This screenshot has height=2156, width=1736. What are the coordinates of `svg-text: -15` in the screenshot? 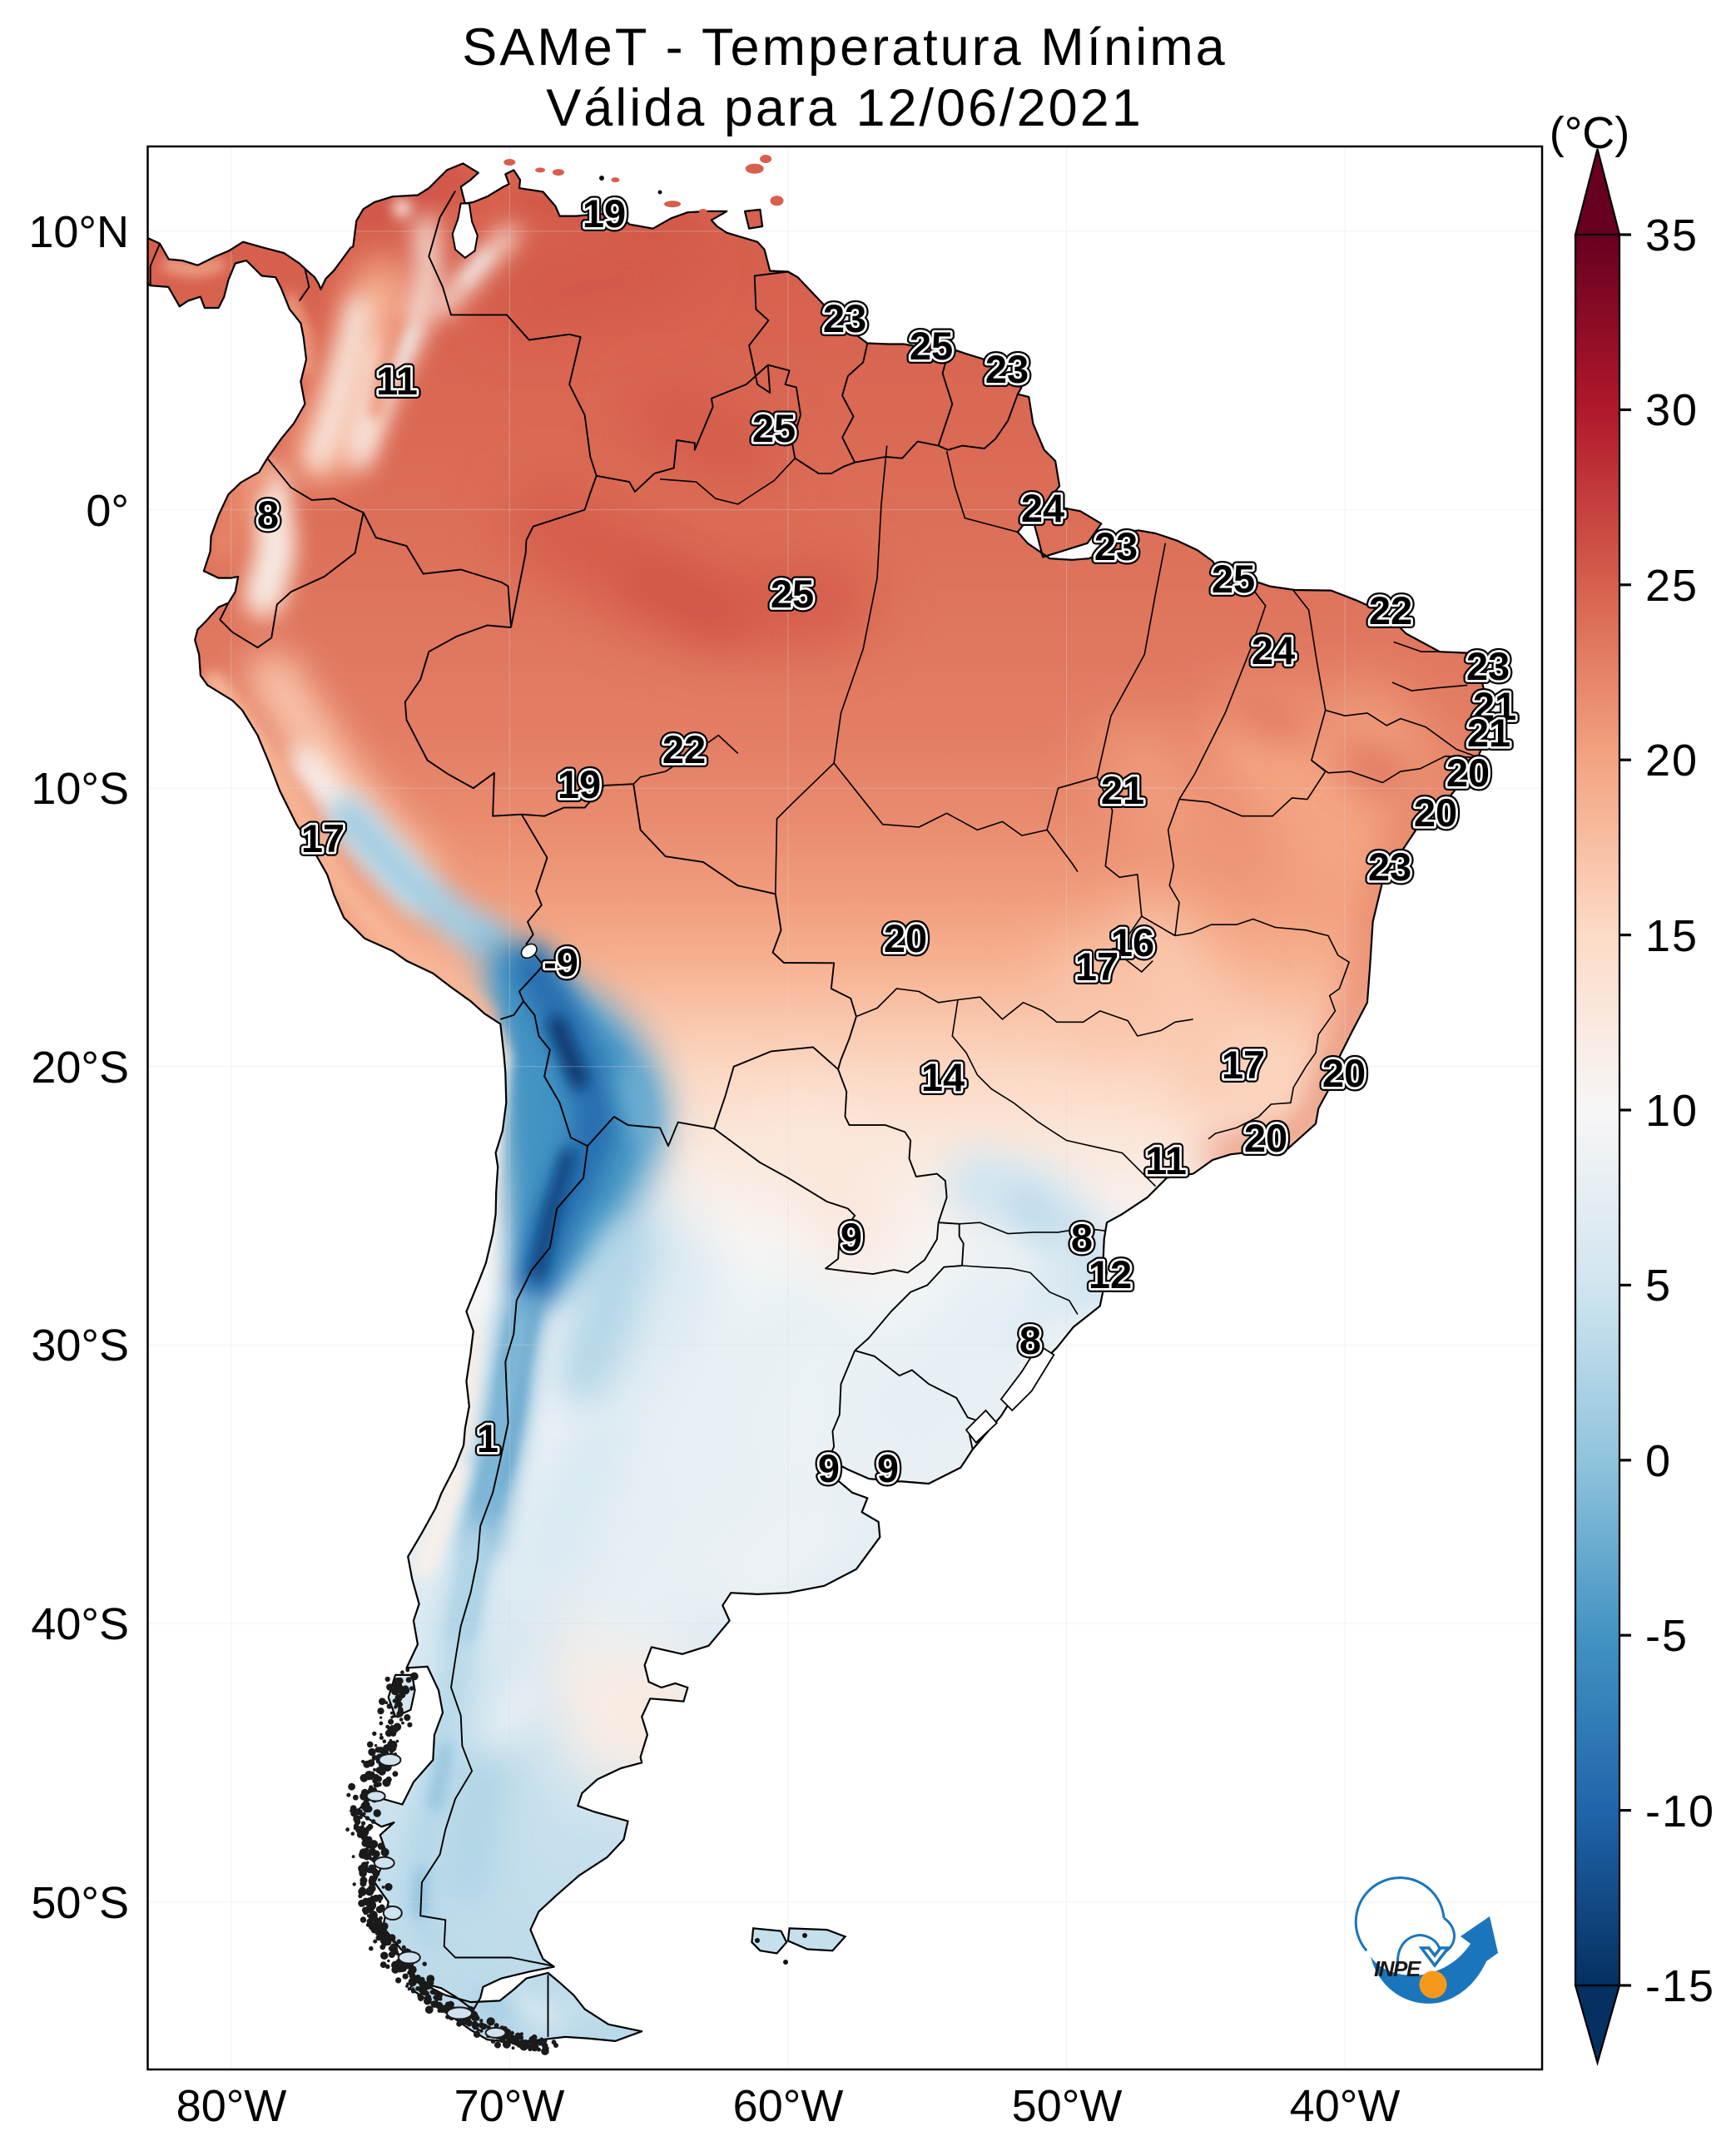 It's located at (1680, 1986).